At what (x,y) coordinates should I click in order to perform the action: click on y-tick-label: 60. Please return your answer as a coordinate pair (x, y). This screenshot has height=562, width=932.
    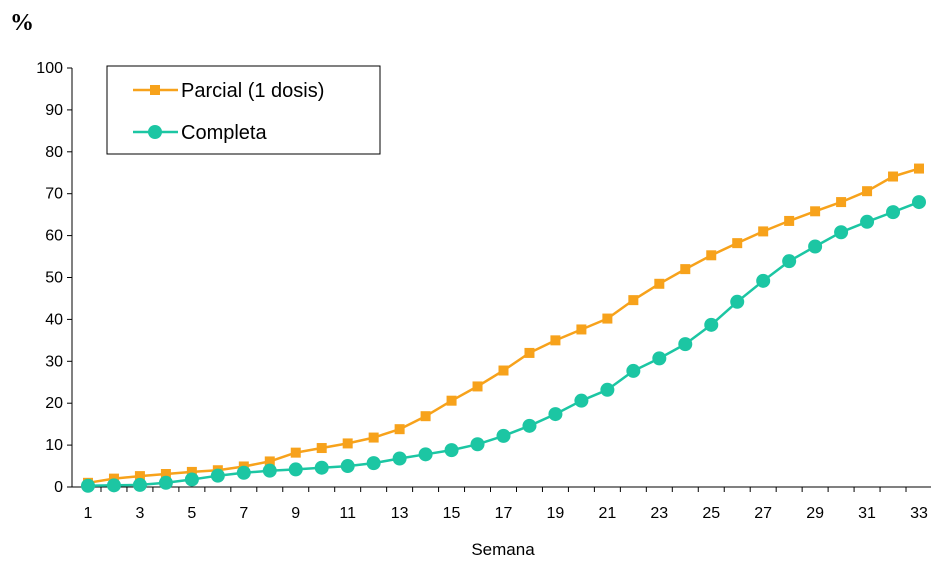
    Looking at the image, I should click on (54, 236).